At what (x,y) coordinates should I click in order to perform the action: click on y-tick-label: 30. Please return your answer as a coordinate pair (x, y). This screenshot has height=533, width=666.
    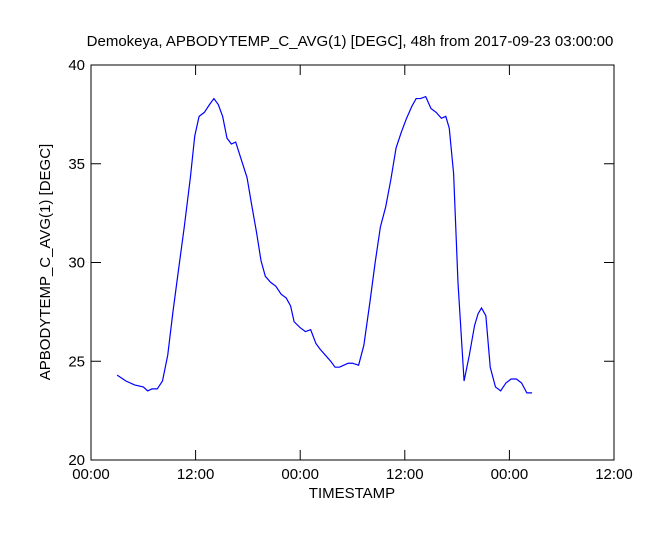
    Looking at the image, I should click on (76, 263).